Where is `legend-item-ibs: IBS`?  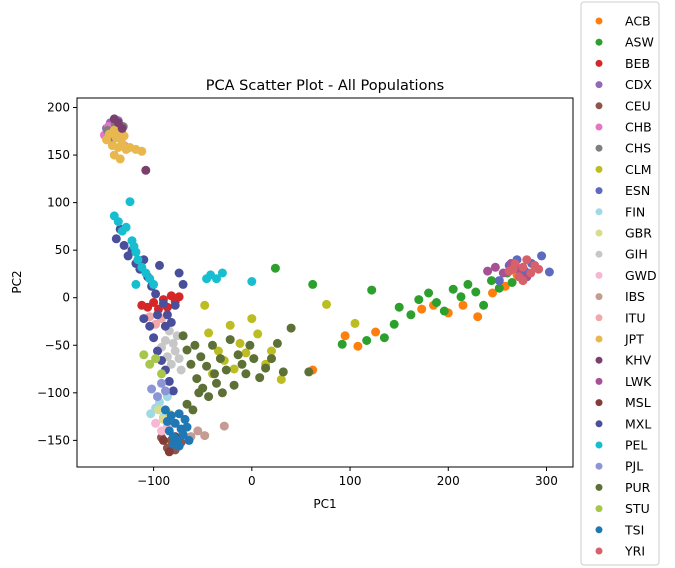 legend-item-ibs: IBS is located at coordinates (620, 296).